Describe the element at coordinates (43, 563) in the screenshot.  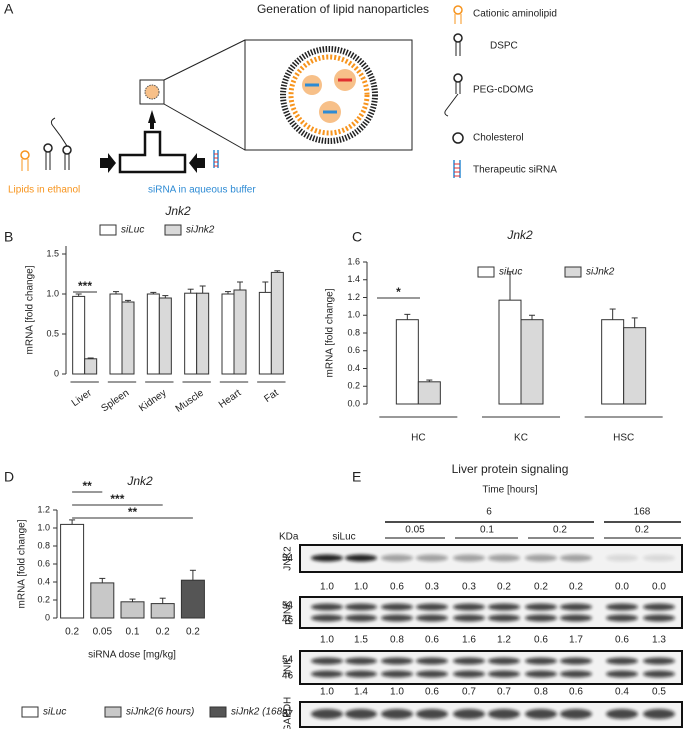
I see `y-tick-label: 0.6` at that location.